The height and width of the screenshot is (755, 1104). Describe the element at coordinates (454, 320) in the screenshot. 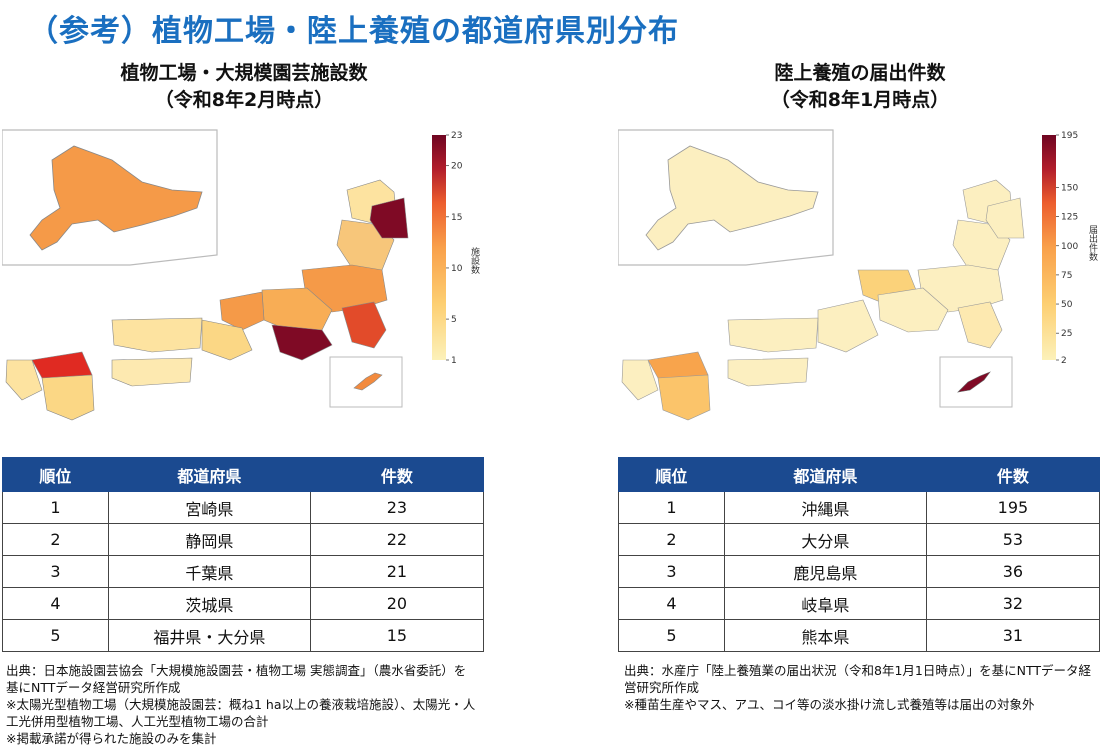

I see `colorbar-tick-label: 5` at that location.